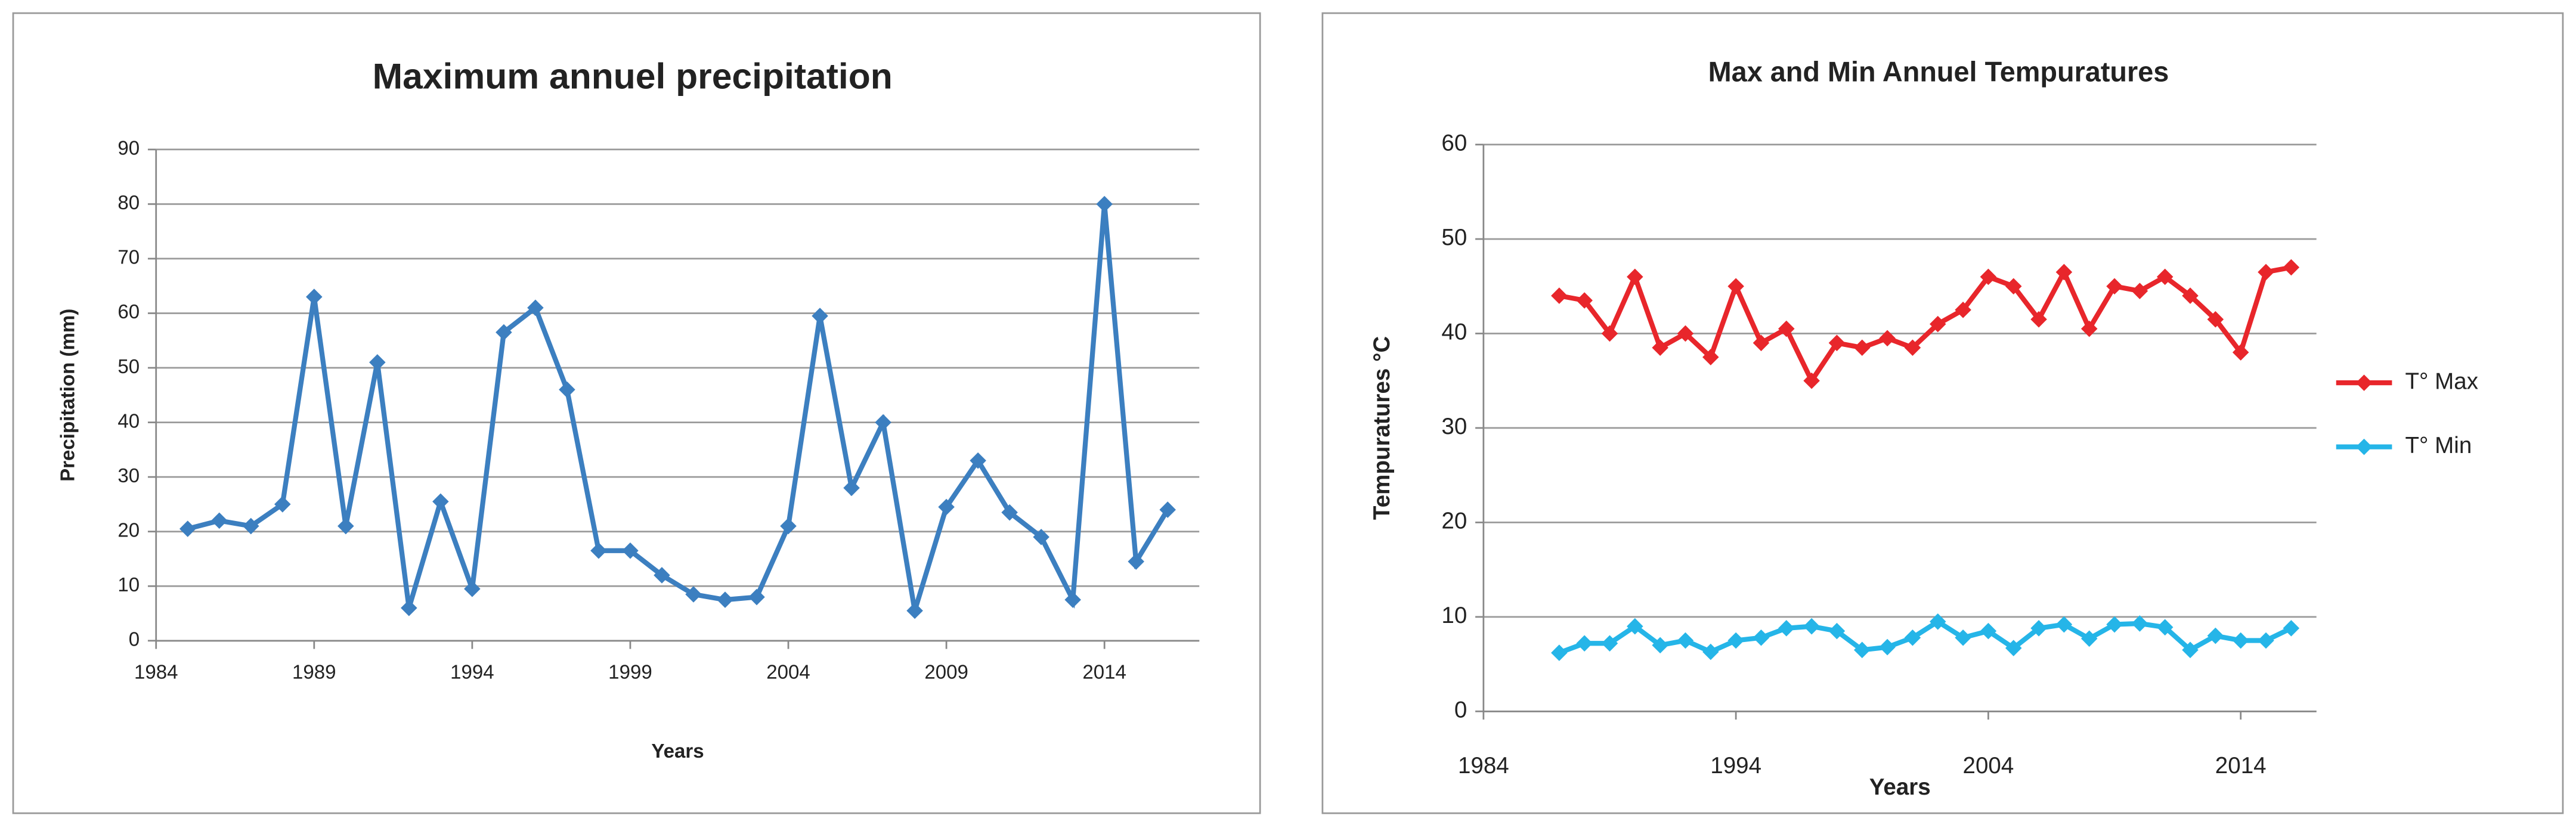 This screenshot has width=2576, height=828. What do you see at coordinates (1900, 787) in the screenshot?
I see `x-axis-label: Years` at bounding box center [1900, 787].